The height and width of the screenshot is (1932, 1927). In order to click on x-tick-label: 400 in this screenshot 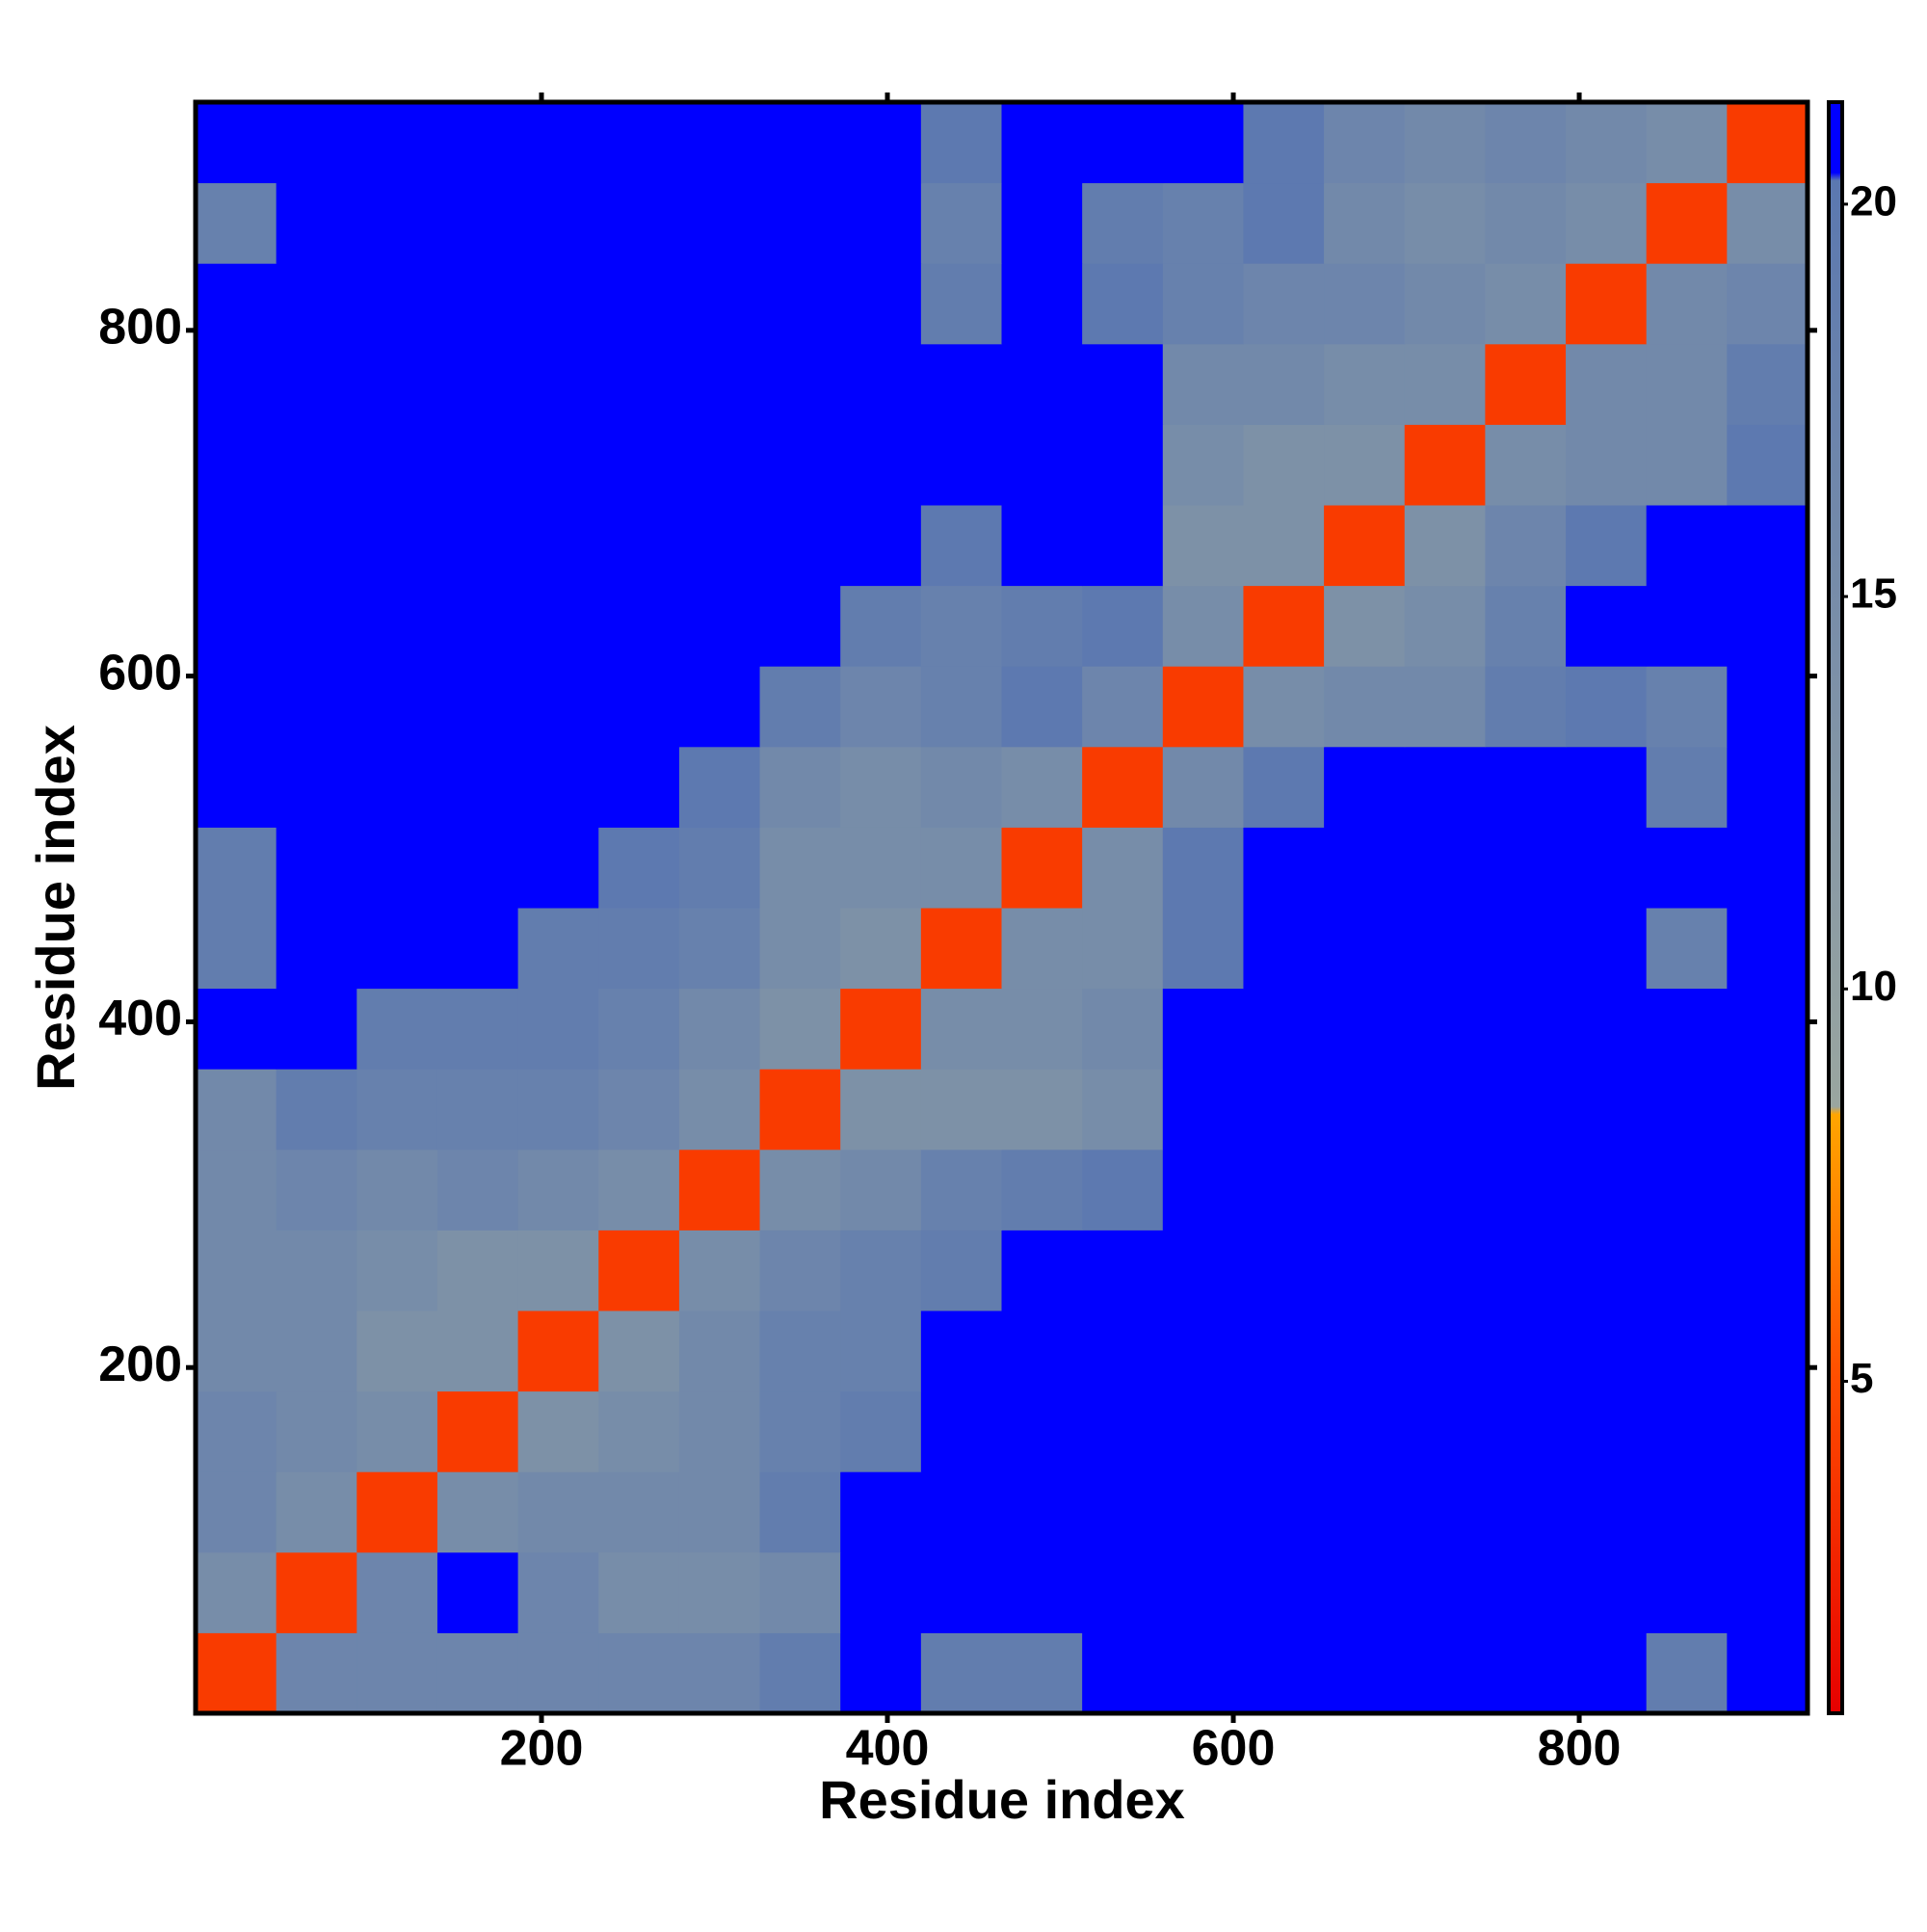, I will do `click(888, 1749)`.